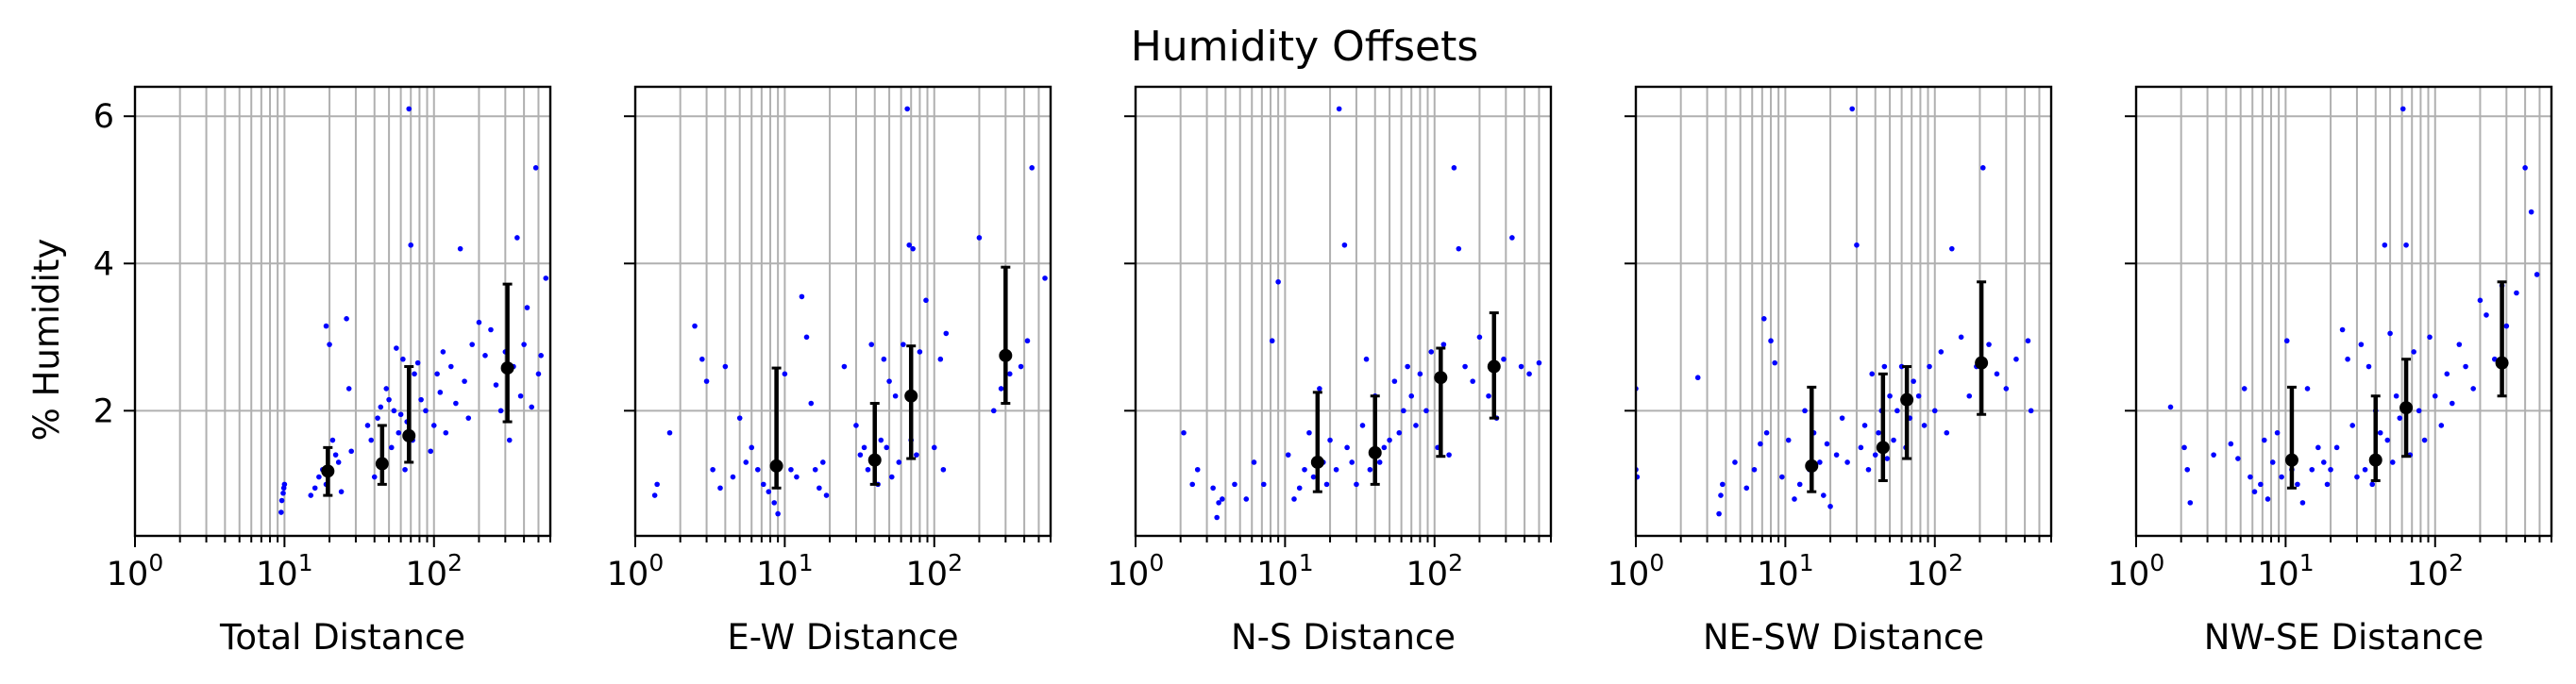  I want to click on y-tick-label: 2, so click(103, 411).